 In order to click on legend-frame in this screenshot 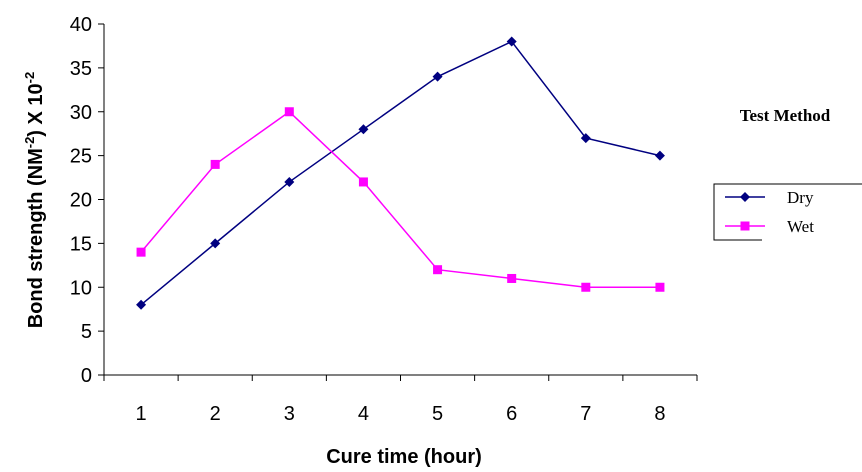, I will do `click(787, 212)`.